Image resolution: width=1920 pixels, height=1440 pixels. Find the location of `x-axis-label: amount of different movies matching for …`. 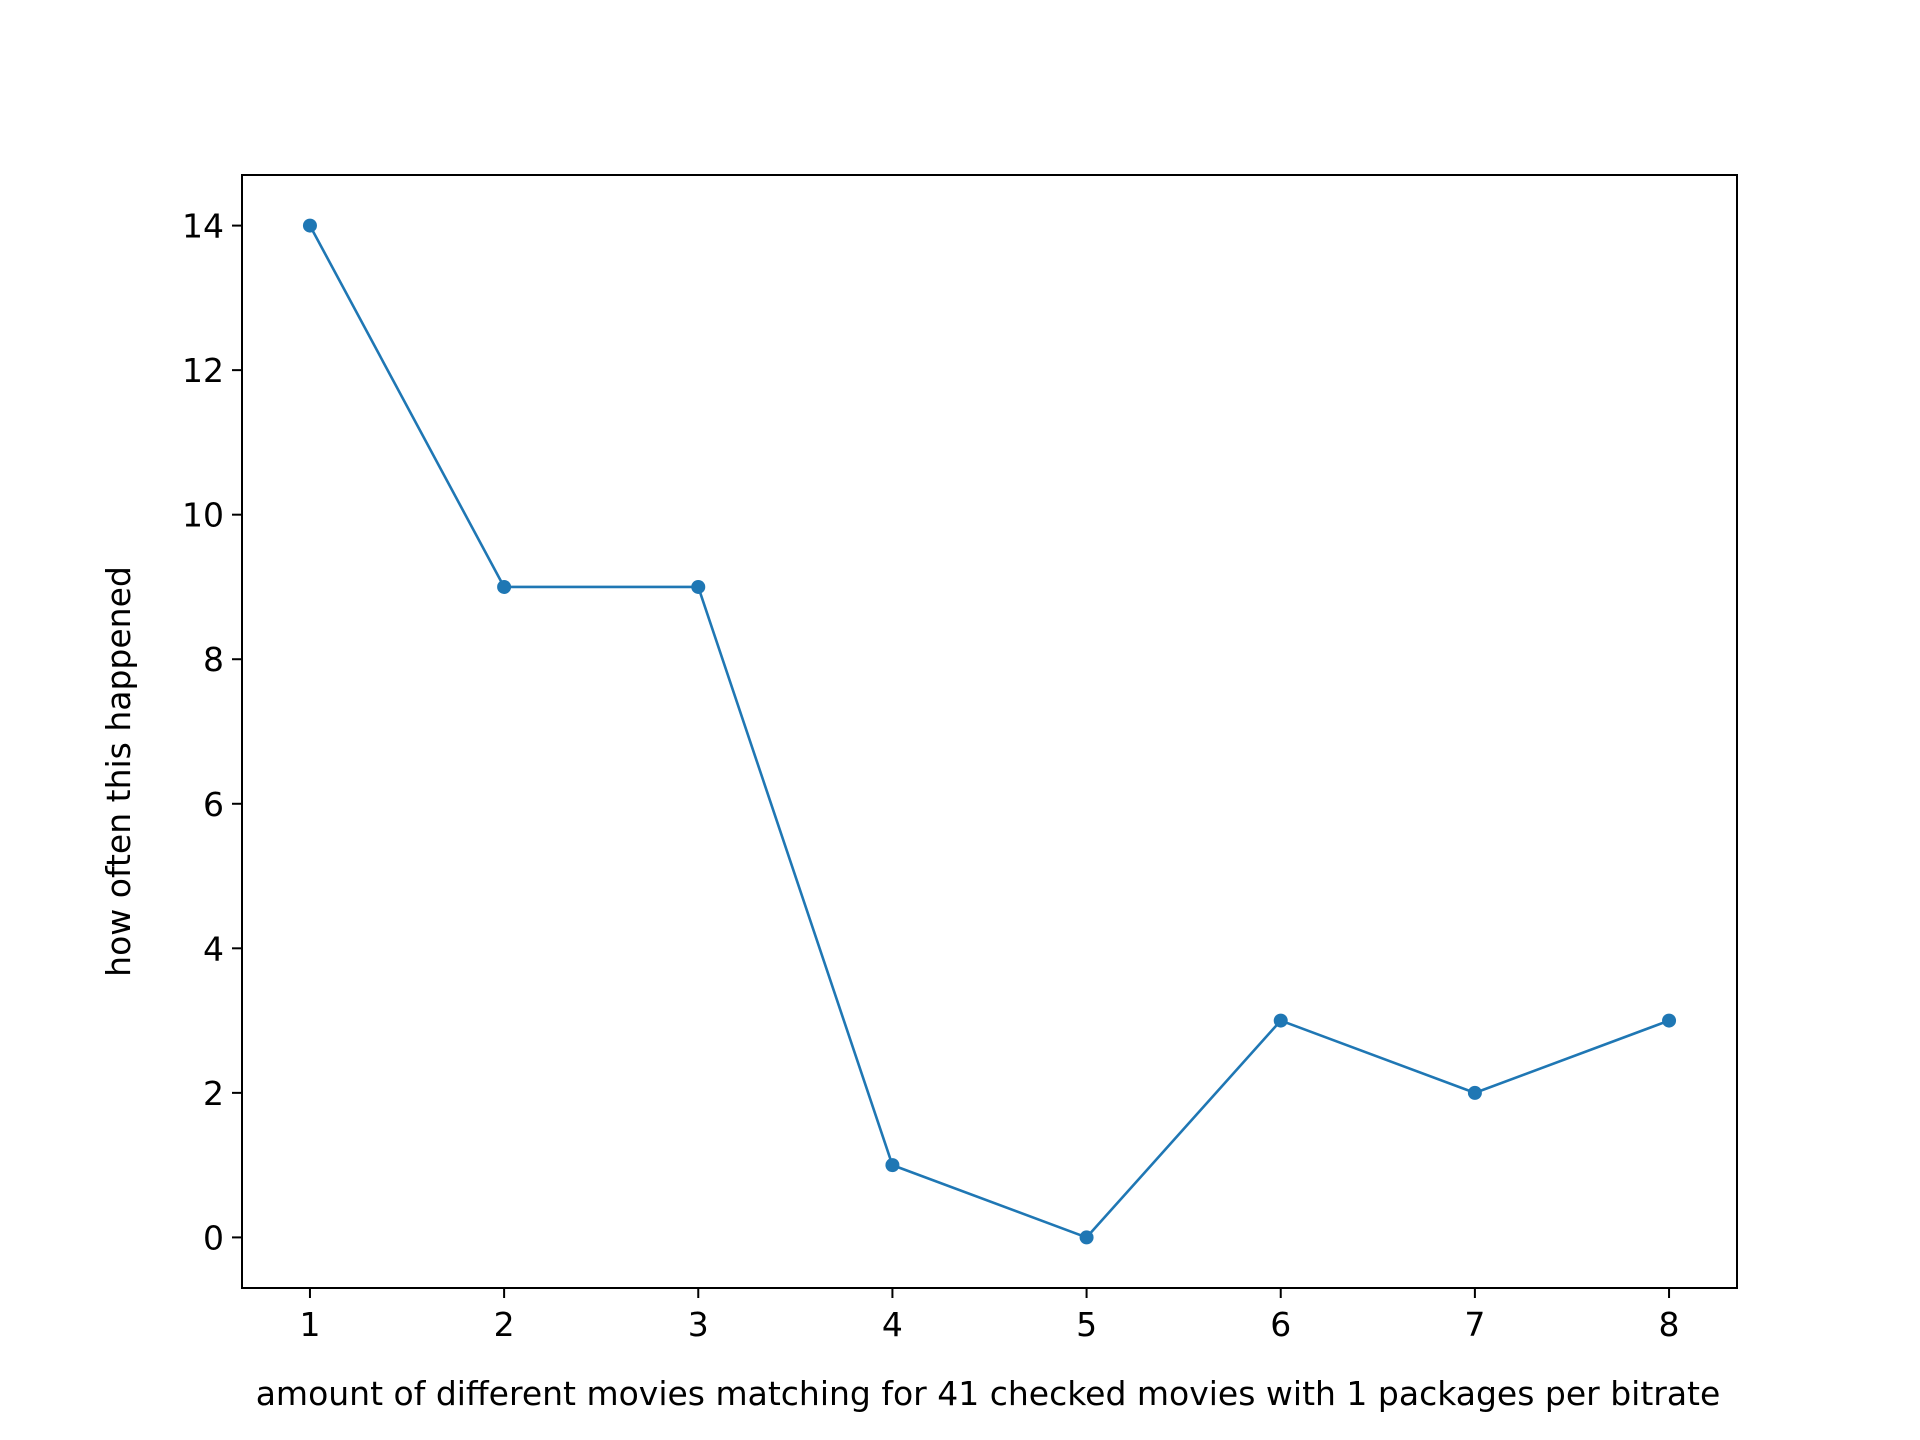

x-axis-label: amount of different movies matching for … is located at coordinates (988, 1393).